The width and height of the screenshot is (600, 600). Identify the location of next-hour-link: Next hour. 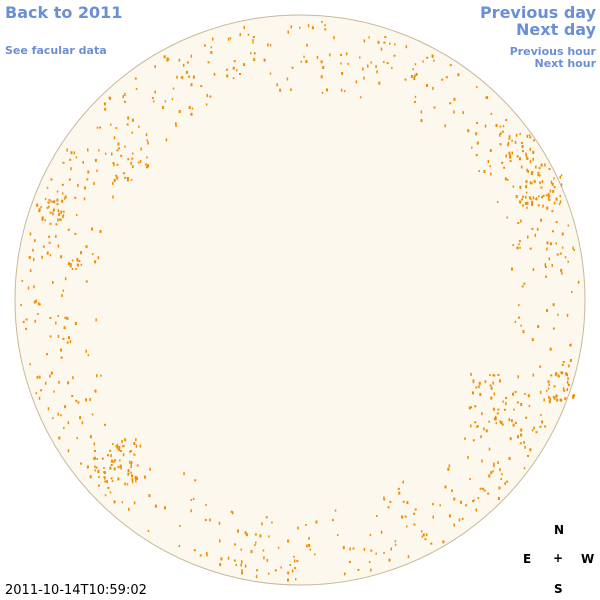
(565, 63).